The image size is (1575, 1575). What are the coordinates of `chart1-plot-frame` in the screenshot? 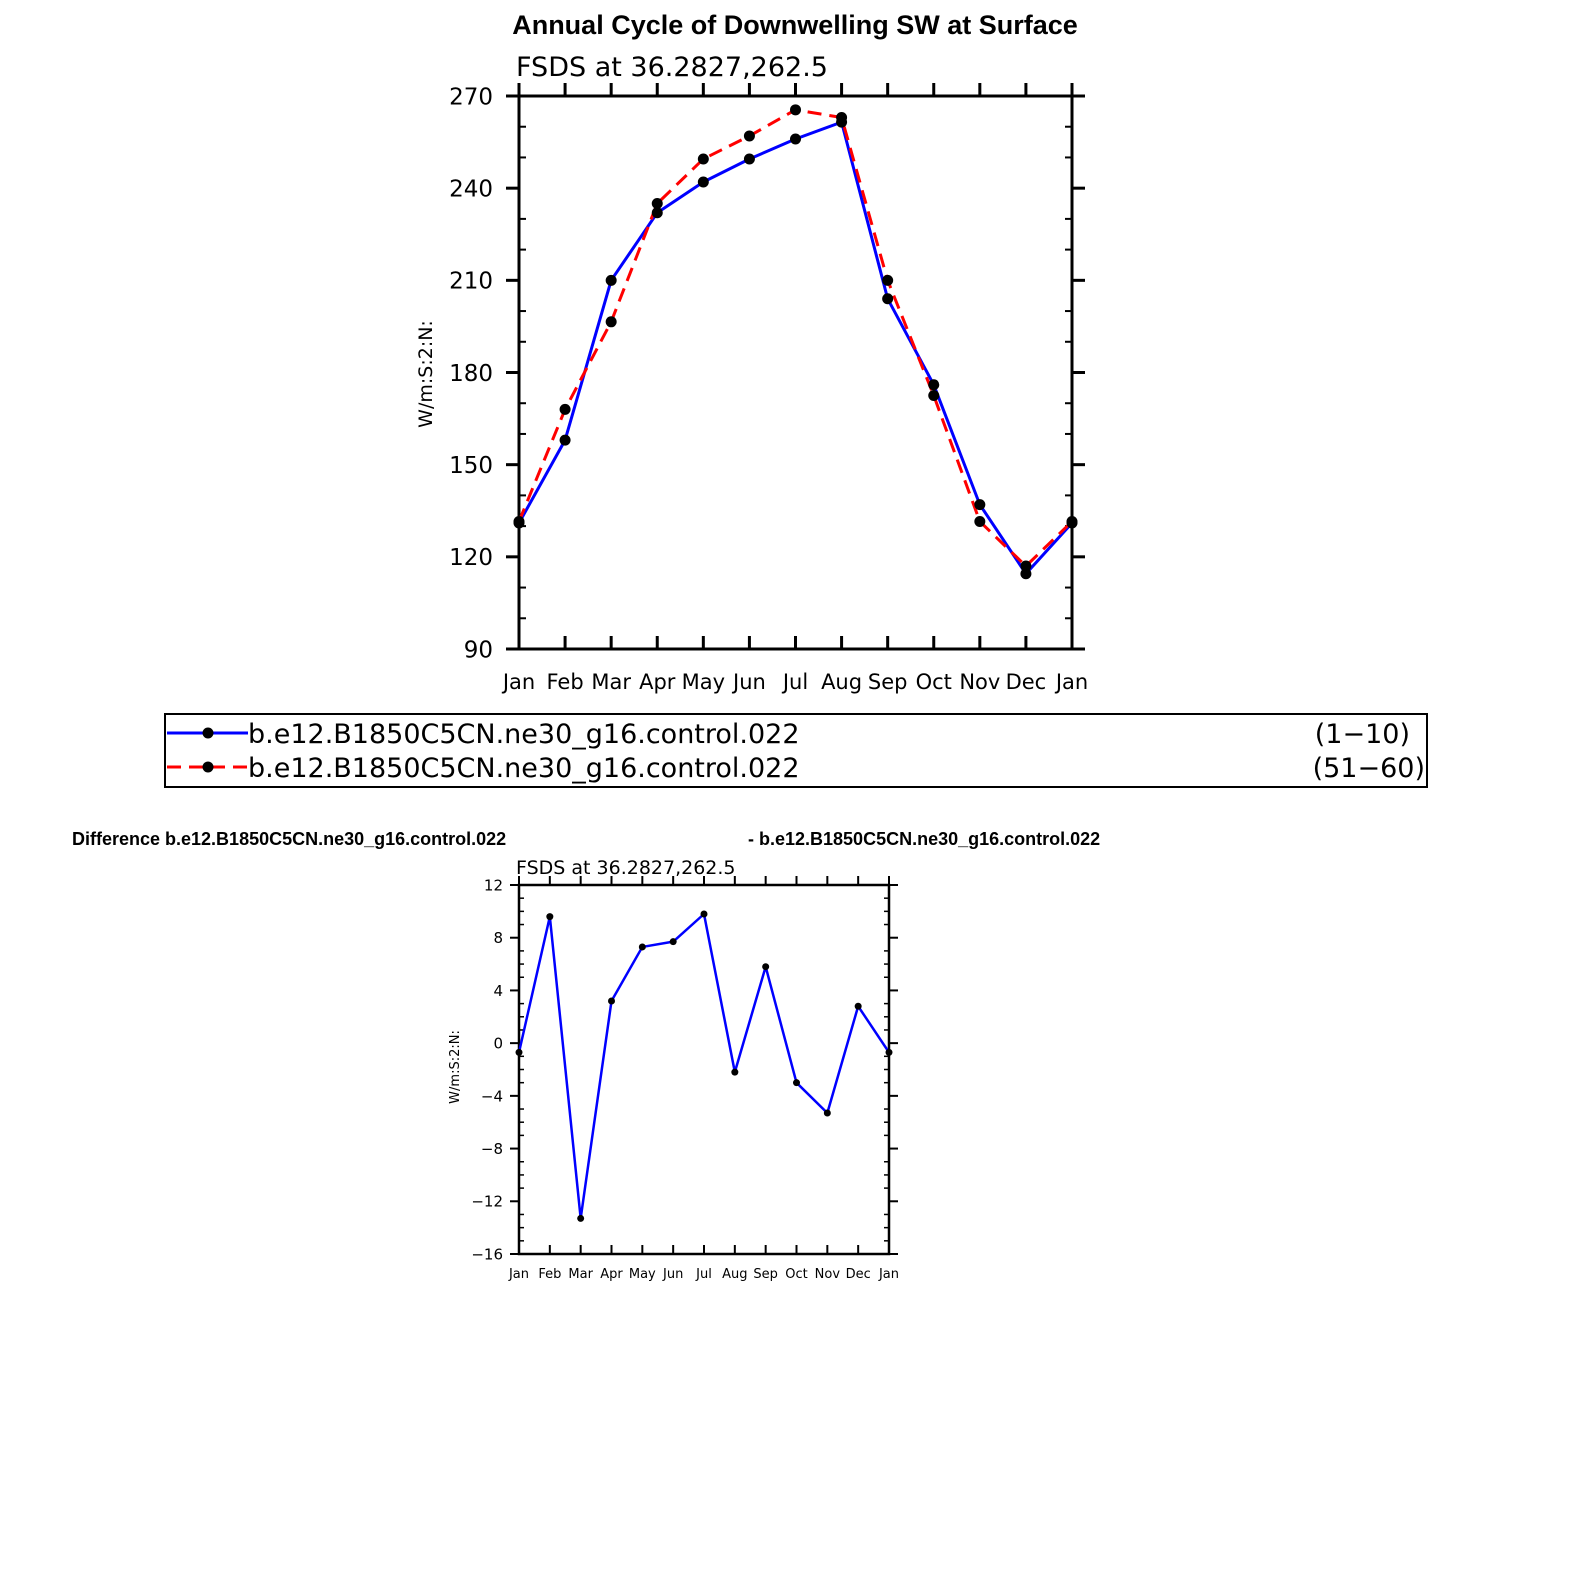 It's located at (795, 372).